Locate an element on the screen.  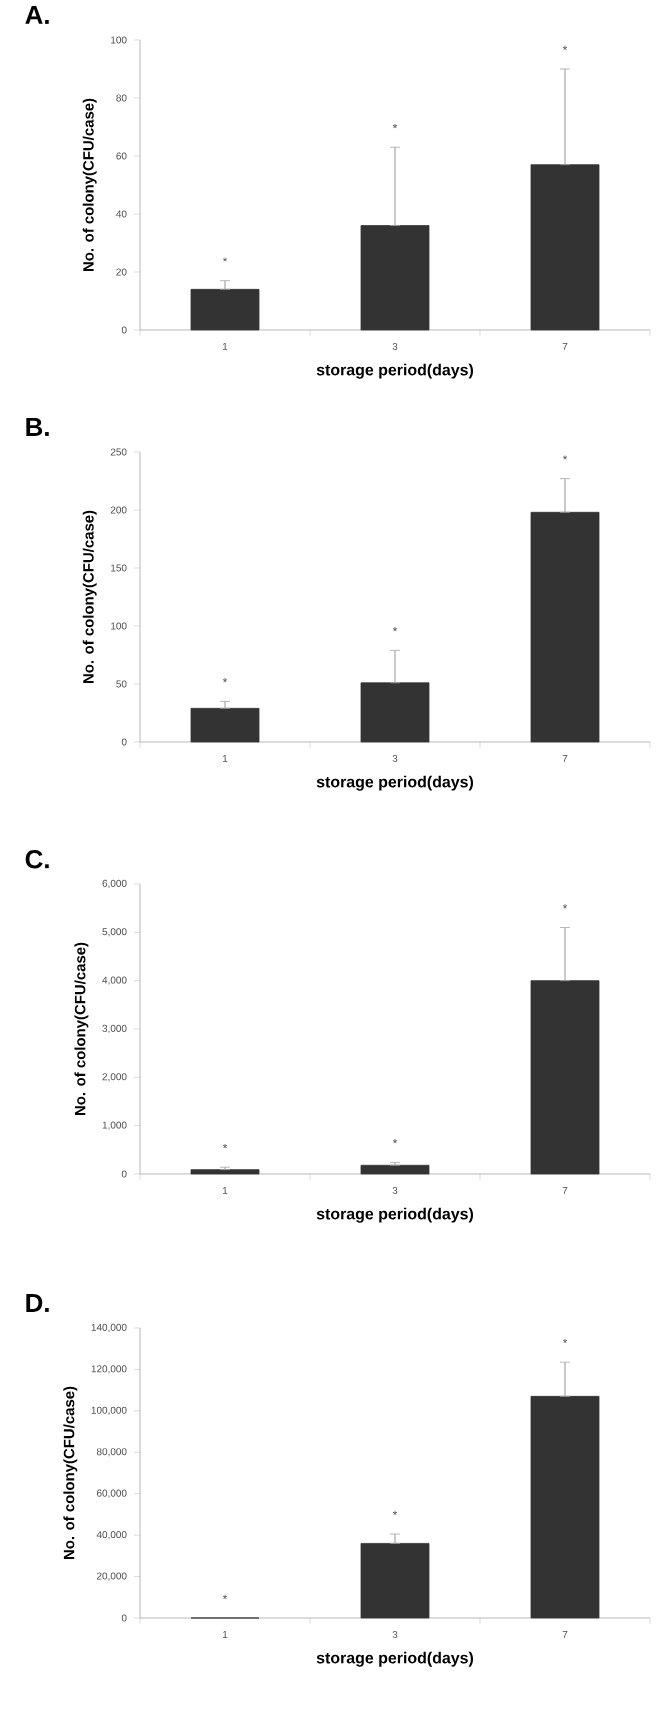
chart-title: D. is located at coordinates (37, 1303).